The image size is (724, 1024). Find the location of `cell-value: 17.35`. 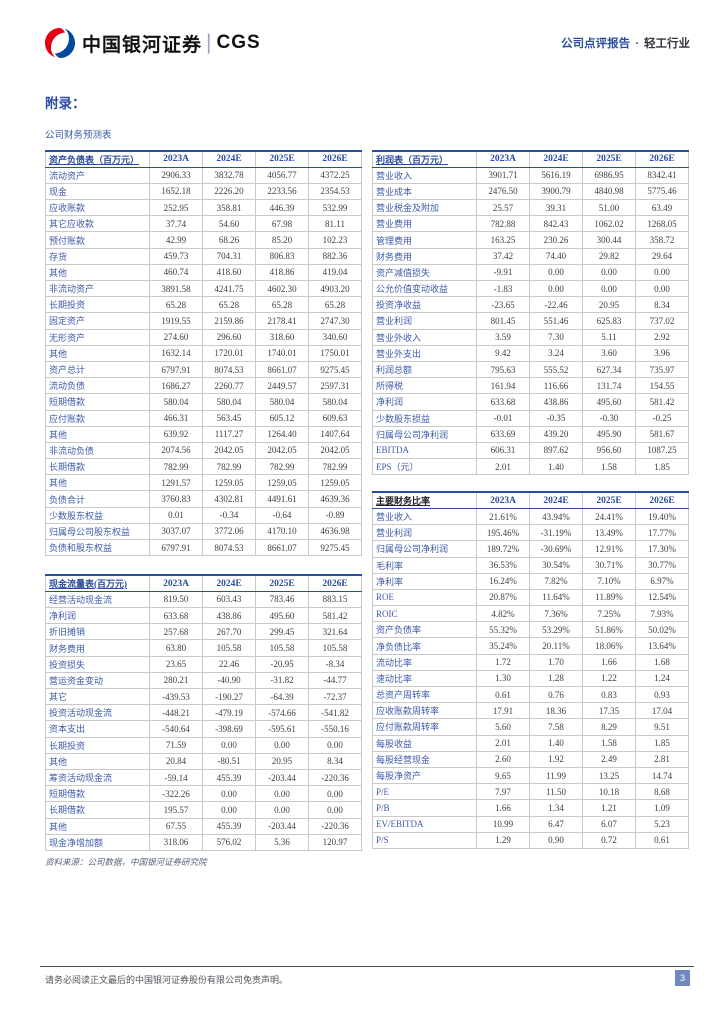

cell-value: 17.35 is located at coordinates (609, 711).